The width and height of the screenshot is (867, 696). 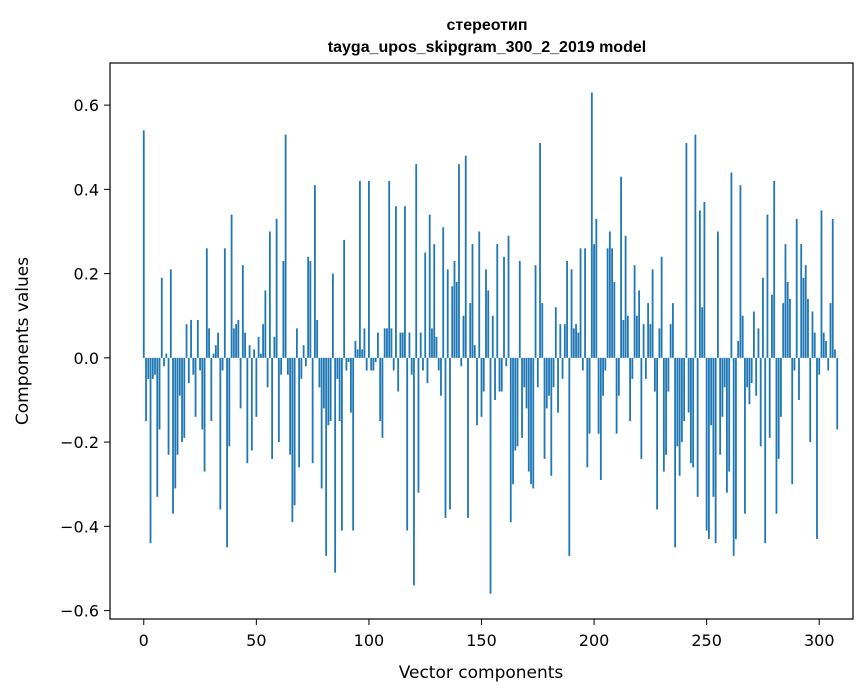 What do you see at coordinates (23, 341) in the screenshot?
I see `y-axis-label: Components values` at bounding box center [23, 341].